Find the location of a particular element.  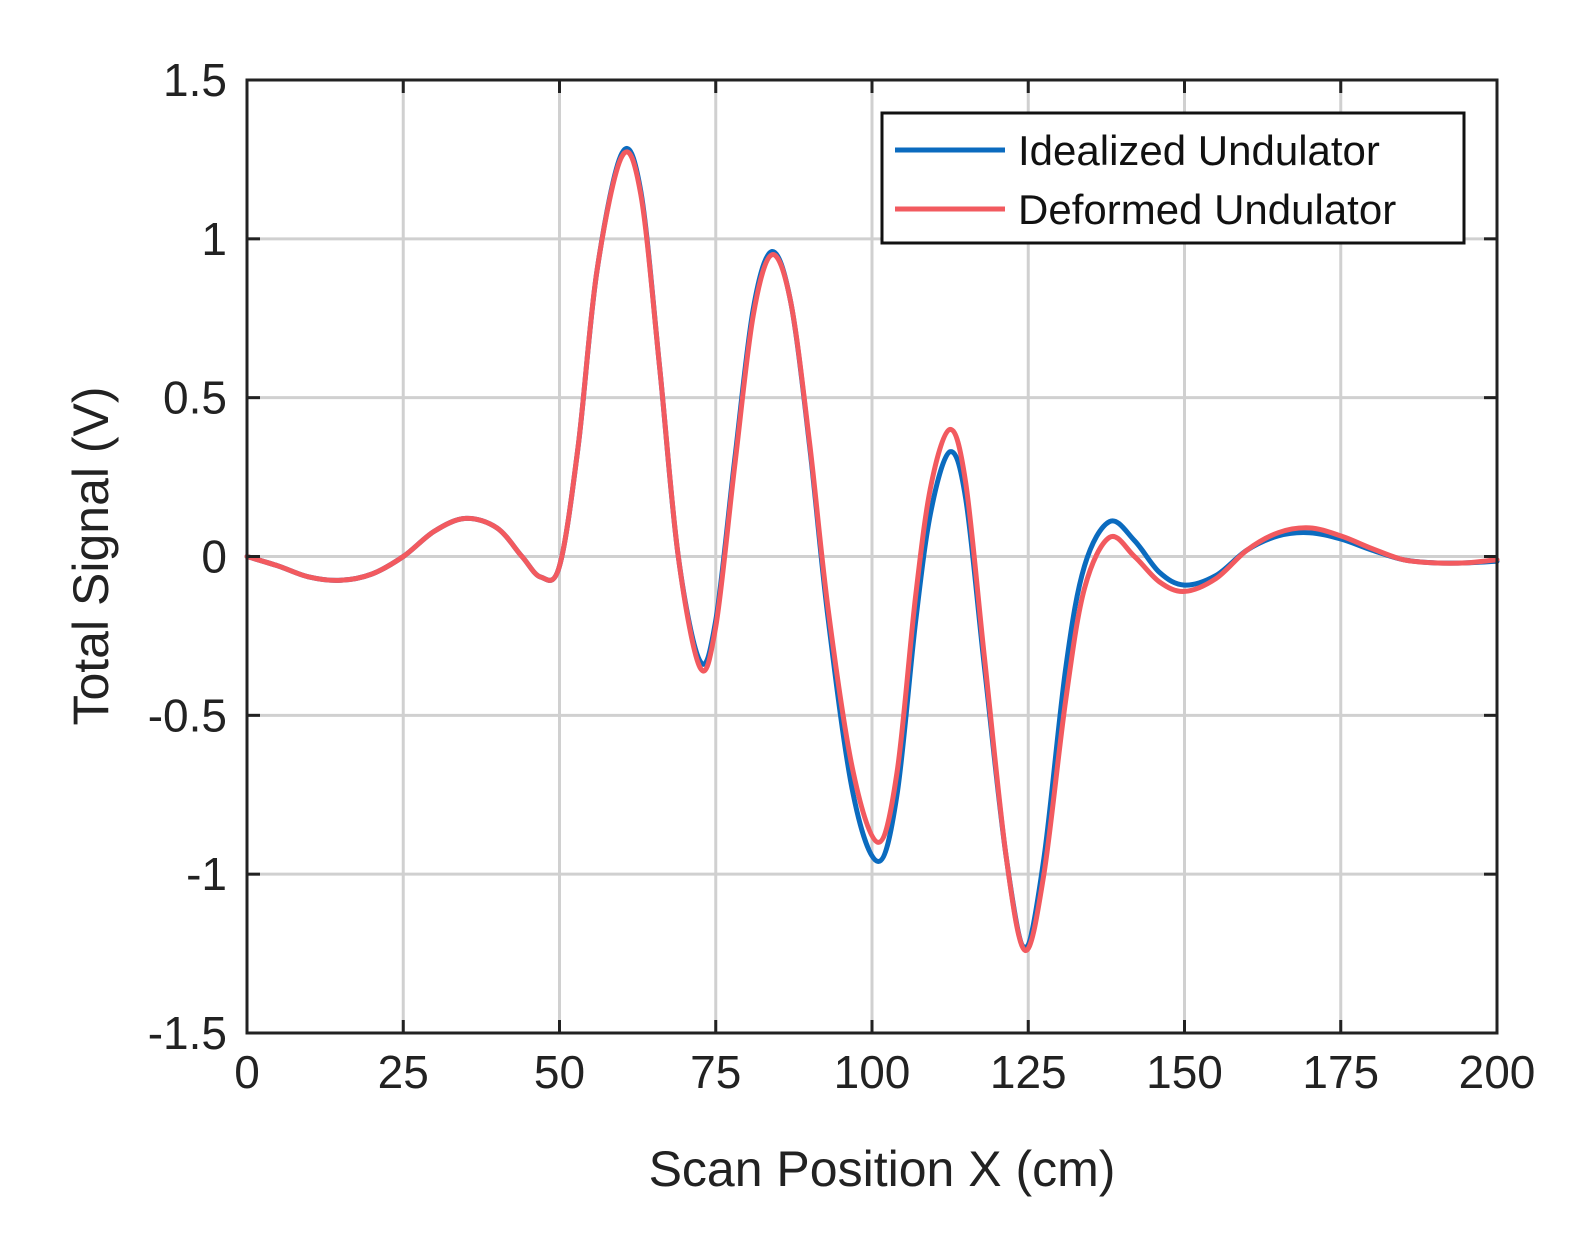

x-axis-title: Scan Position X (cm) is located at coordinates (882, 1169).